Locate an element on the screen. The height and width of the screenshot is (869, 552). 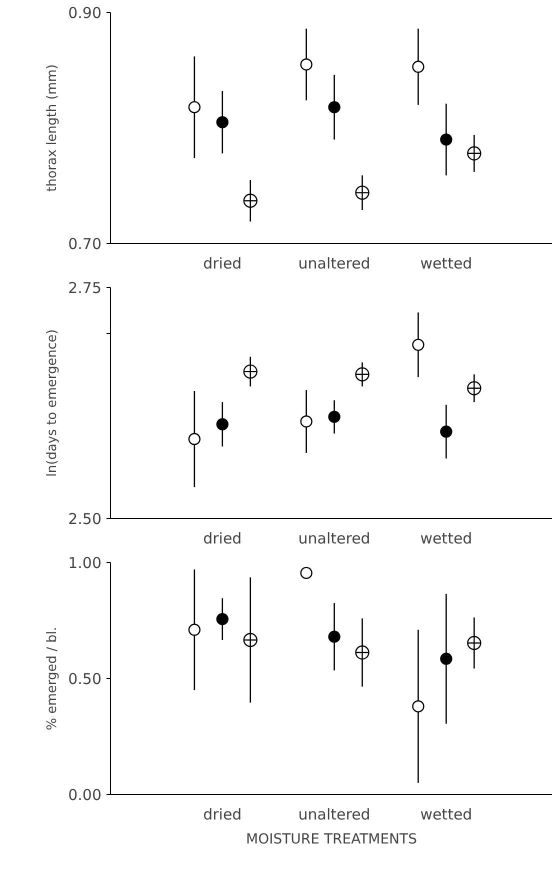
y-axis-title: thorax length (mm) is located at coordinates (52, 128).